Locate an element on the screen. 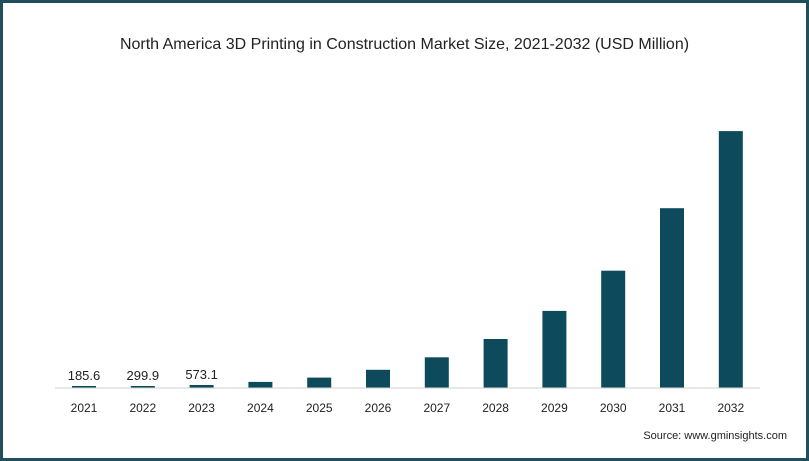  bar-2025 is located at coordinates (319, 382).